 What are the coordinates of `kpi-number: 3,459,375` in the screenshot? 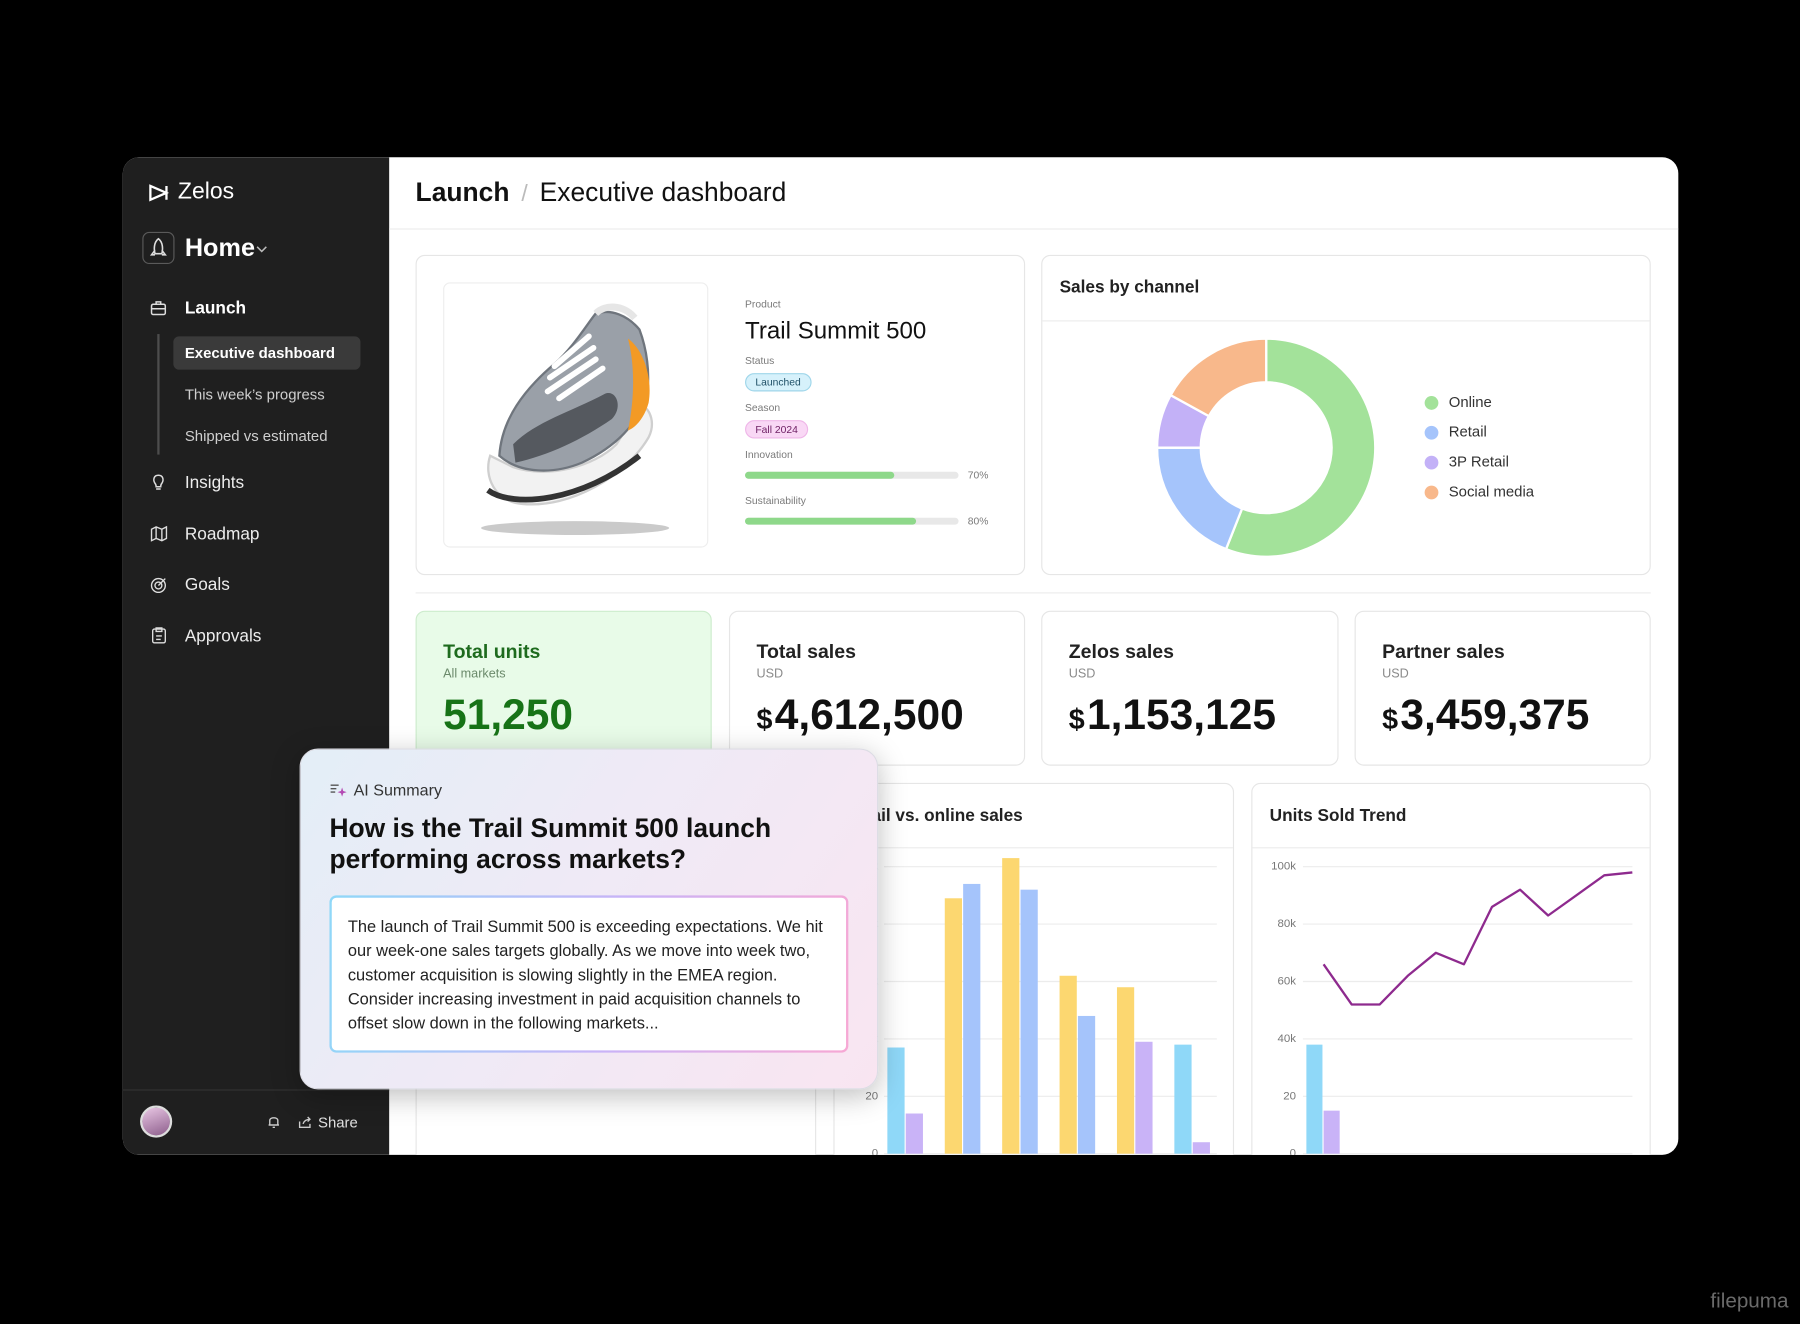 It's located at (1495, 715).